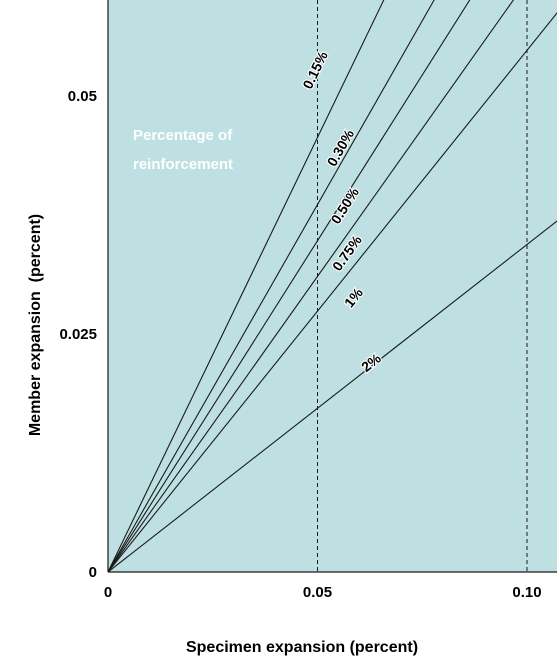 This screenshot has height=662, width=557. Describe the element at coordinates (317, 592) in the screenshot. I see `x-tick-label-1: 0.05` at that location.